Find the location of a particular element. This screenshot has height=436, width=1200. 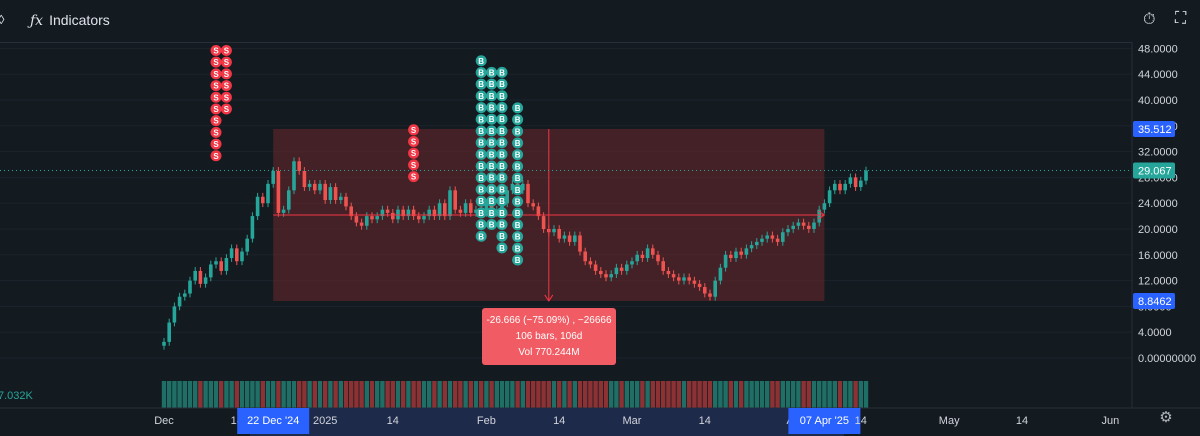

y-tick-label: 0.00000000 is located at coordinates (1167, 359).